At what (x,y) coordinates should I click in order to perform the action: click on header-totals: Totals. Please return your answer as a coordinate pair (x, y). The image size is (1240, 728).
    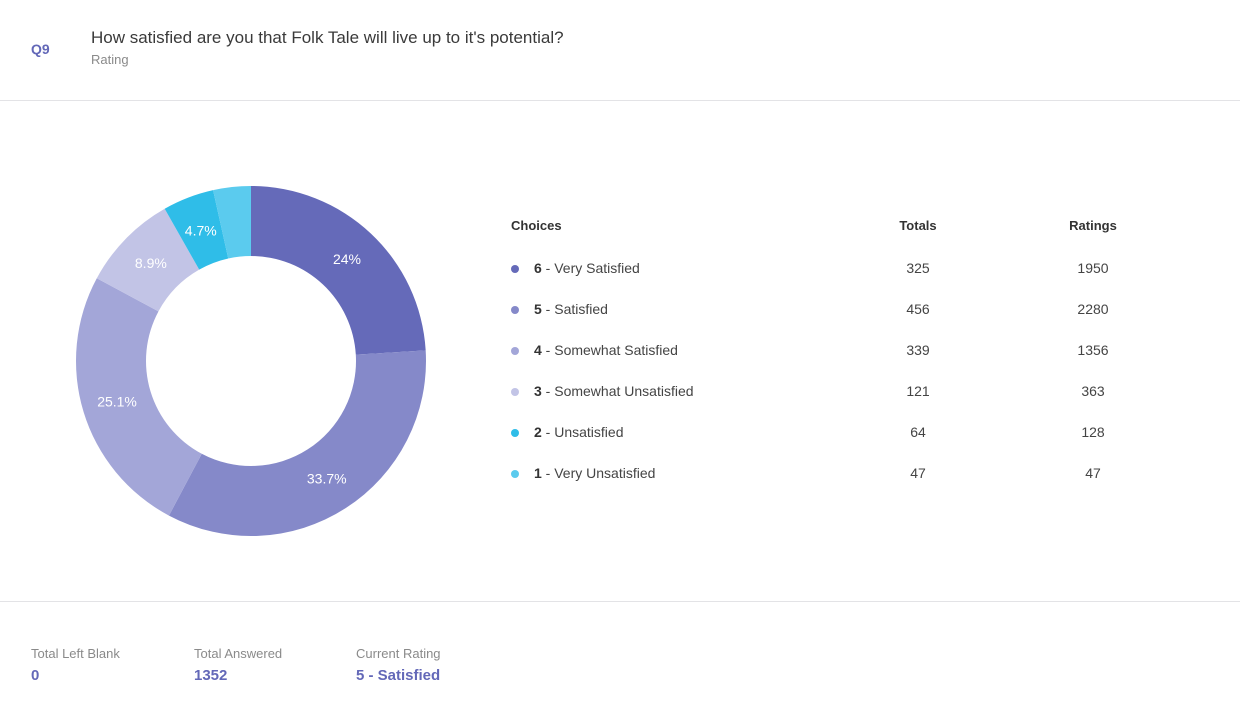
    Looking at the image, I should click on (918, 225).